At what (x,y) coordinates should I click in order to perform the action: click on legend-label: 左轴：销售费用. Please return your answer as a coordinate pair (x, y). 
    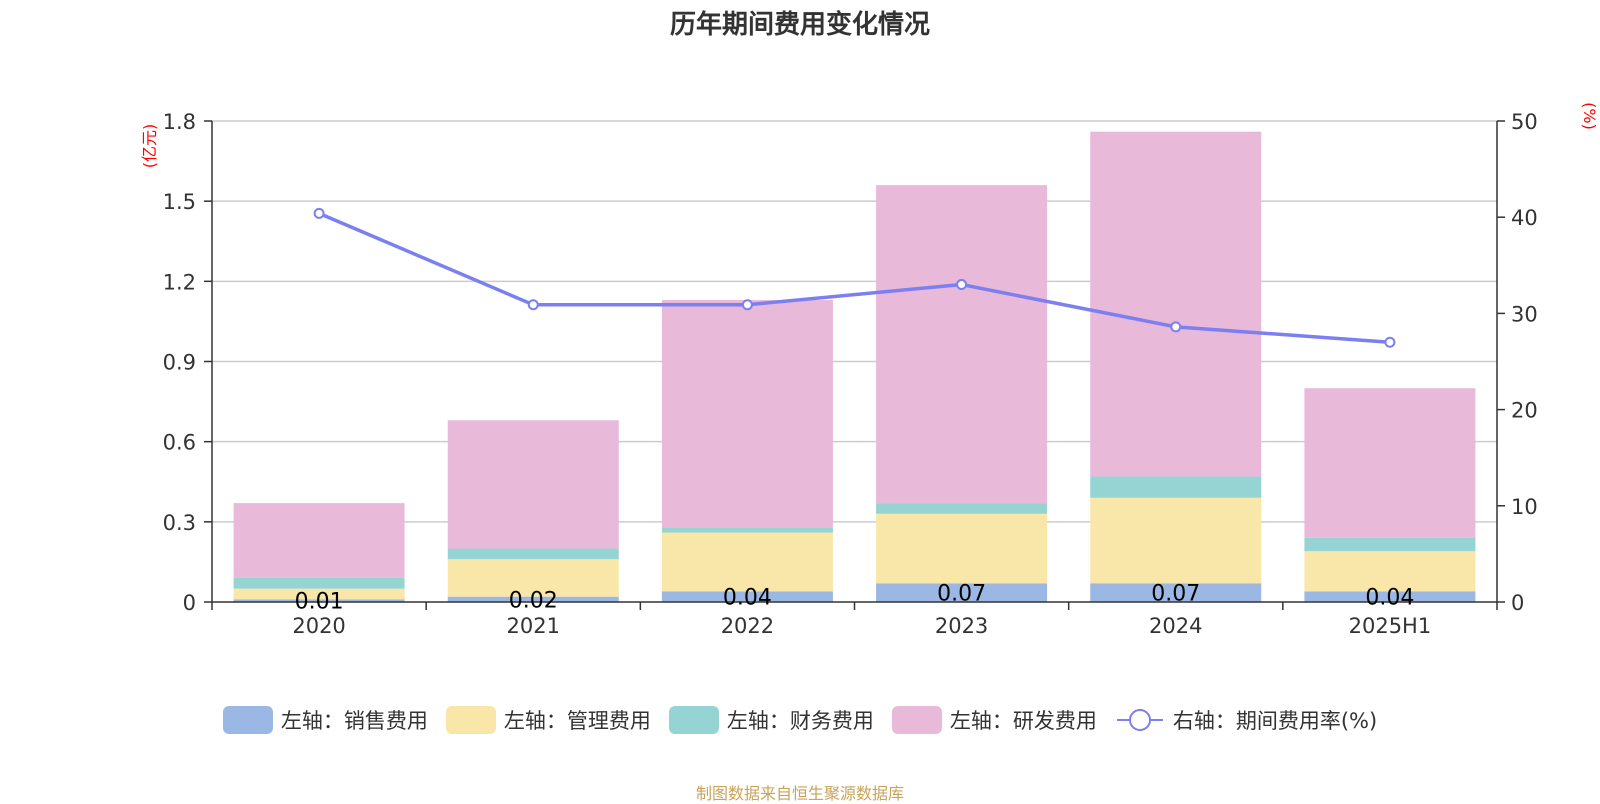
    Looking at the image, I should click on (354, 721).